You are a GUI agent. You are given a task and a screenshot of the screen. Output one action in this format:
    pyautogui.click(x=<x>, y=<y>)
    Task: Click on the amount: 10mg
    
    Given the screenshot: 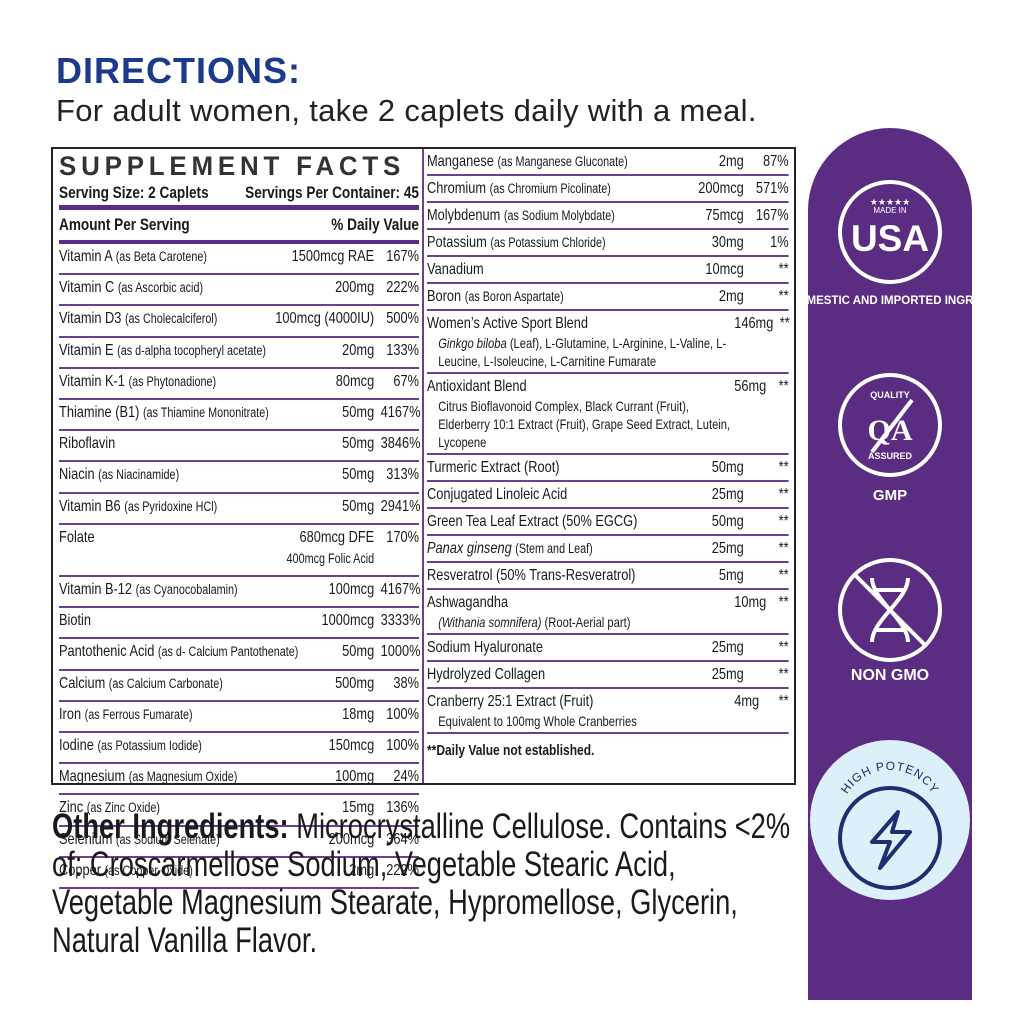 What is the action you would take?
    pyautogui.click(x=750, y=602)
    